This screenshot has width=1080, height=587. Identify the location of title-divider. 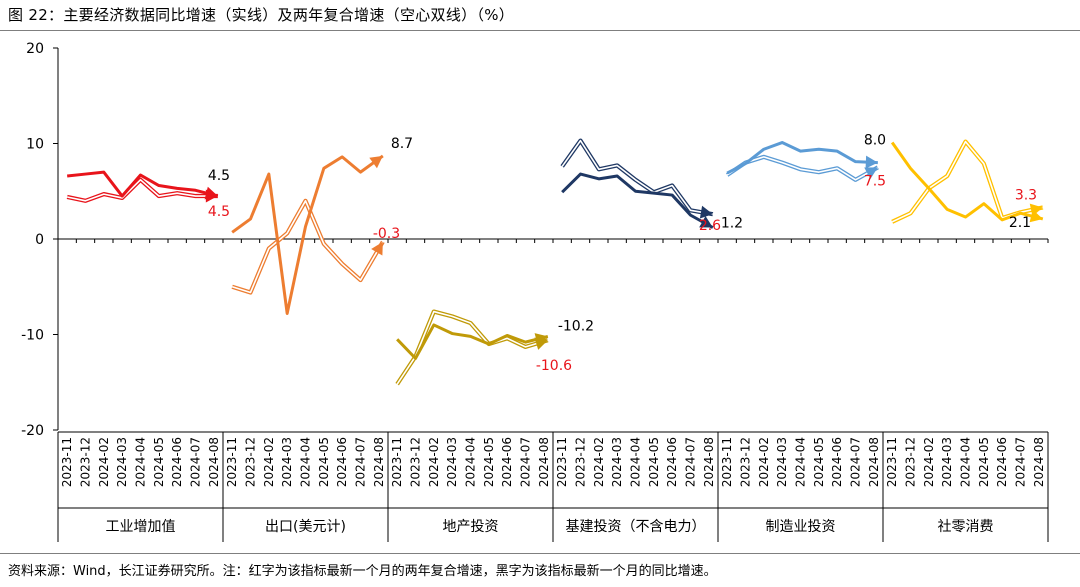
(540, 30).